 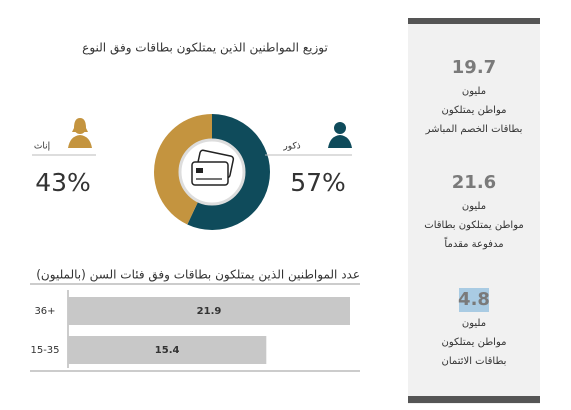 What do you see at coordinates (44, 350) in the screenshot?
I see `category-label: 15-35` at bounding box center [44, 350].